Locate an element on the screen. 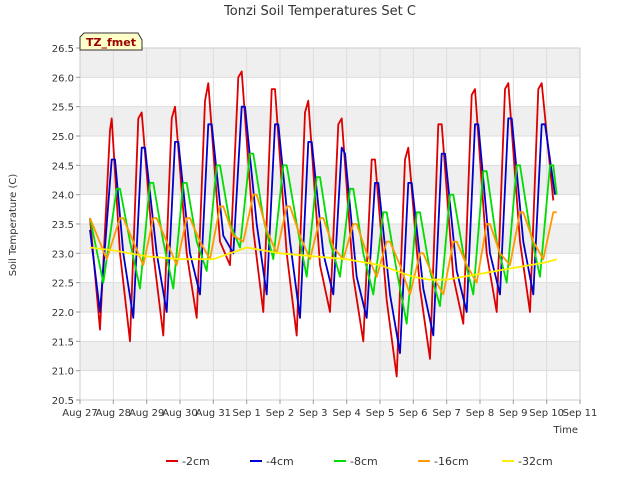 The height and width of the screenshot is (480, 640). x-tick-label: Sep 11 is located at coordinates (580, 413).